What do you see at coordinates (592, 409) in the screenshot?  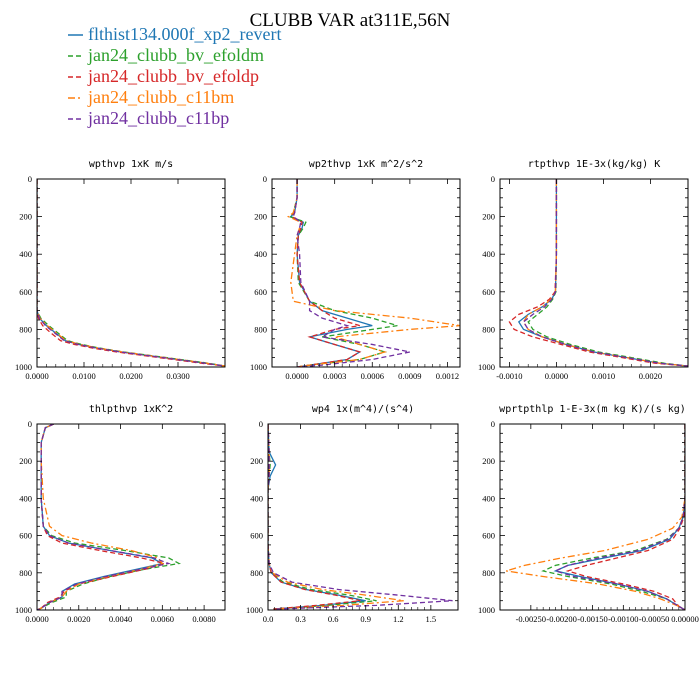 I see `panel-title: wprtpthlp 1-E-3x(m kg K)/(s kg)` at bounding box center [592, 409].